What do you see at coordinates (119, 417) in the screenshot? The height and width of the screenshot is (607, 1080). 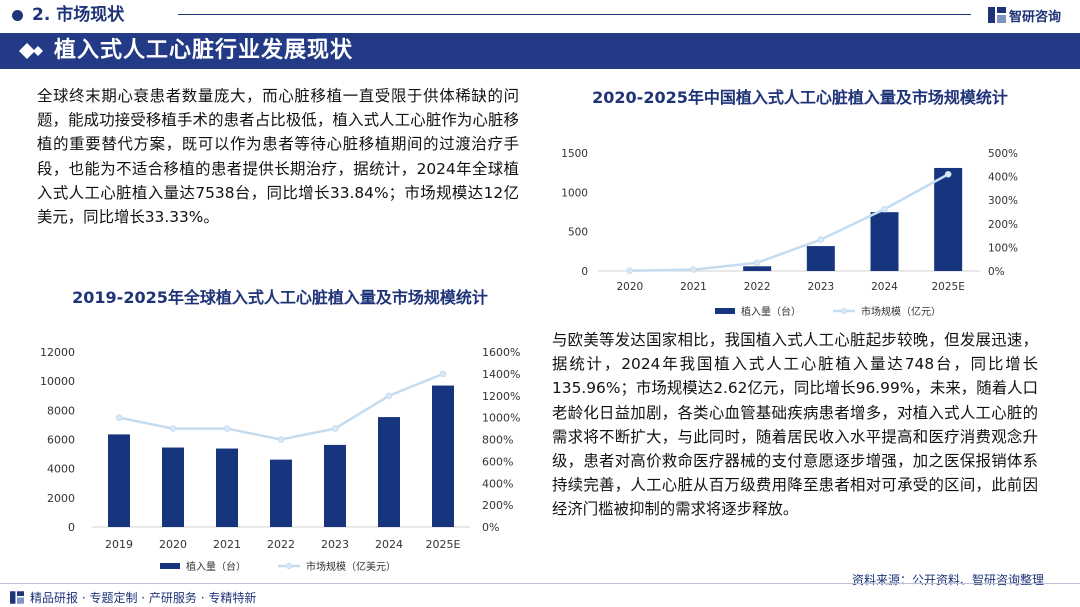 I see `line-point-2019` at bounding box center [119, 417].